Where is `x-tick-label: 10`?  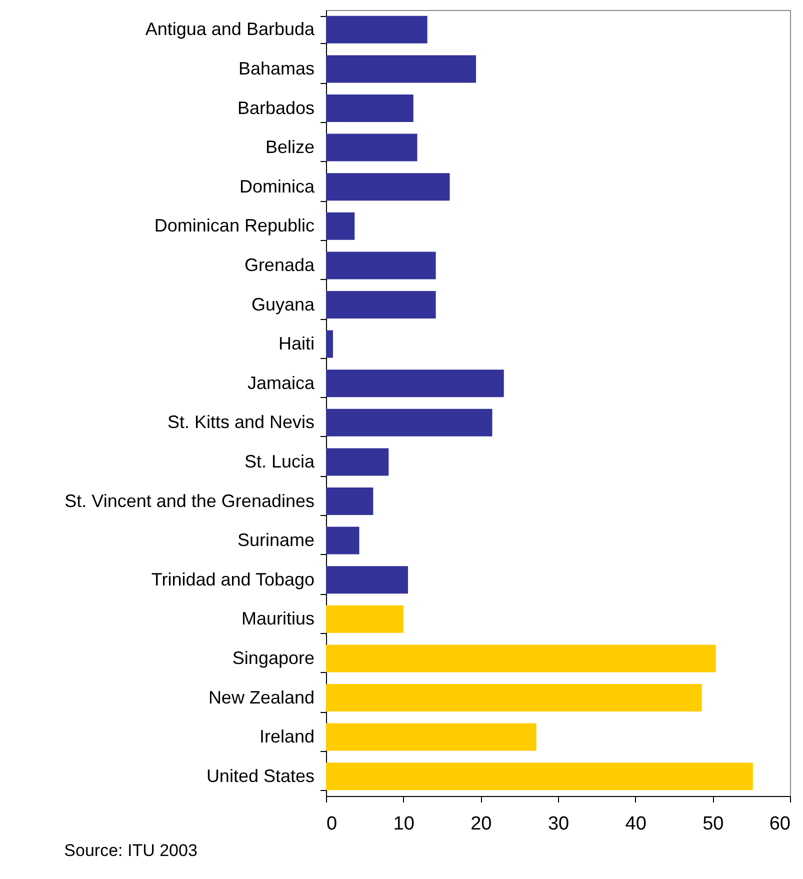
x-tick-label: 10 is located at coordinates (403, 824).